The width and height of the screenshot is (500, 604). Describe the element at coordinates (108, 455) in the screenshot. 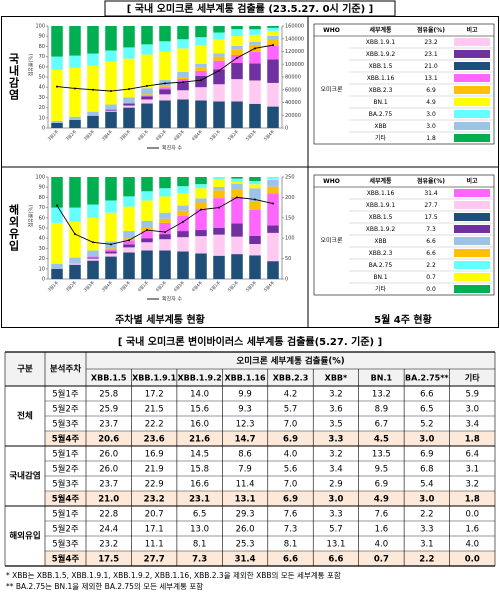

I see `cell: 26.0` at that location.